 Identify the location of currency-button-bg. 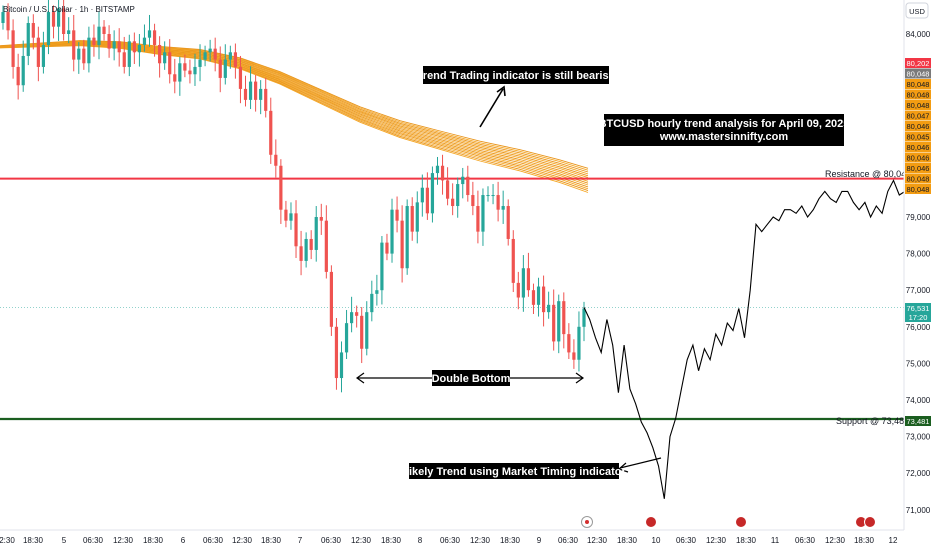
(917, 10).